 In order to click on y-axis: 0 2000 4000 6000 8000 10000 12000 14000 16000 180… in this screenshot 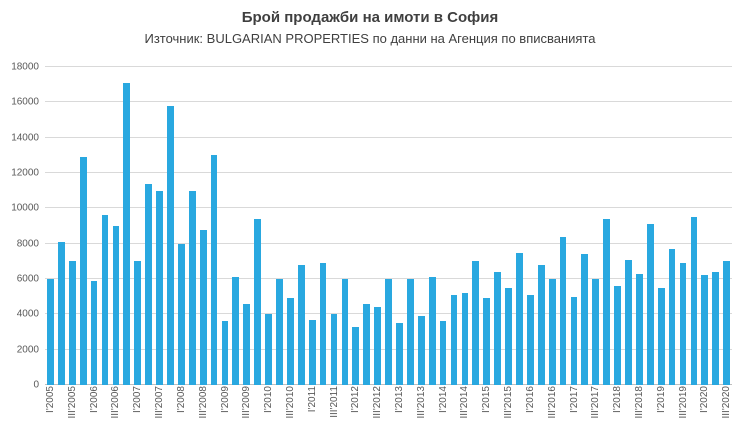, I will do `click(20, 226)`.